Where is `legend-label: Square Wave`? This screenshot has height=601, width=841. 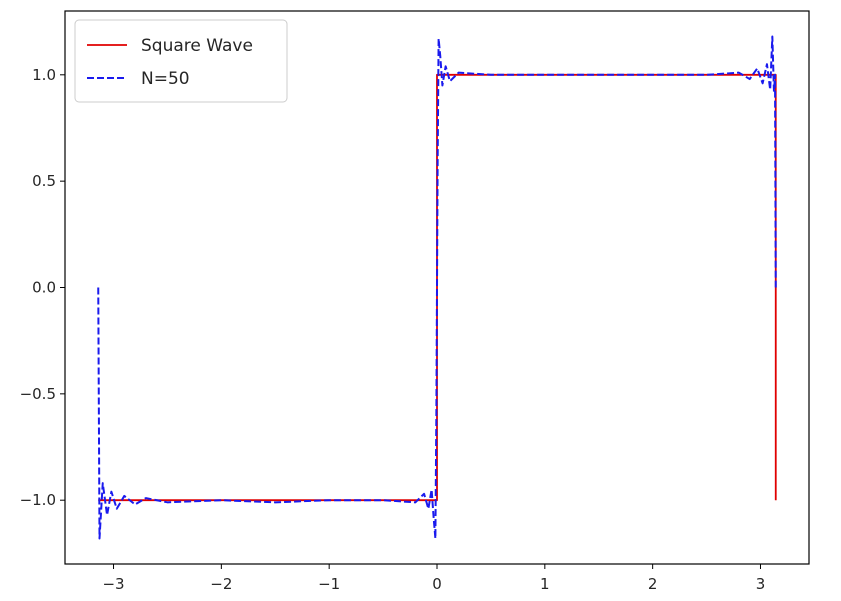
legend-label: Square Wave is located at coordinates (197, 46).